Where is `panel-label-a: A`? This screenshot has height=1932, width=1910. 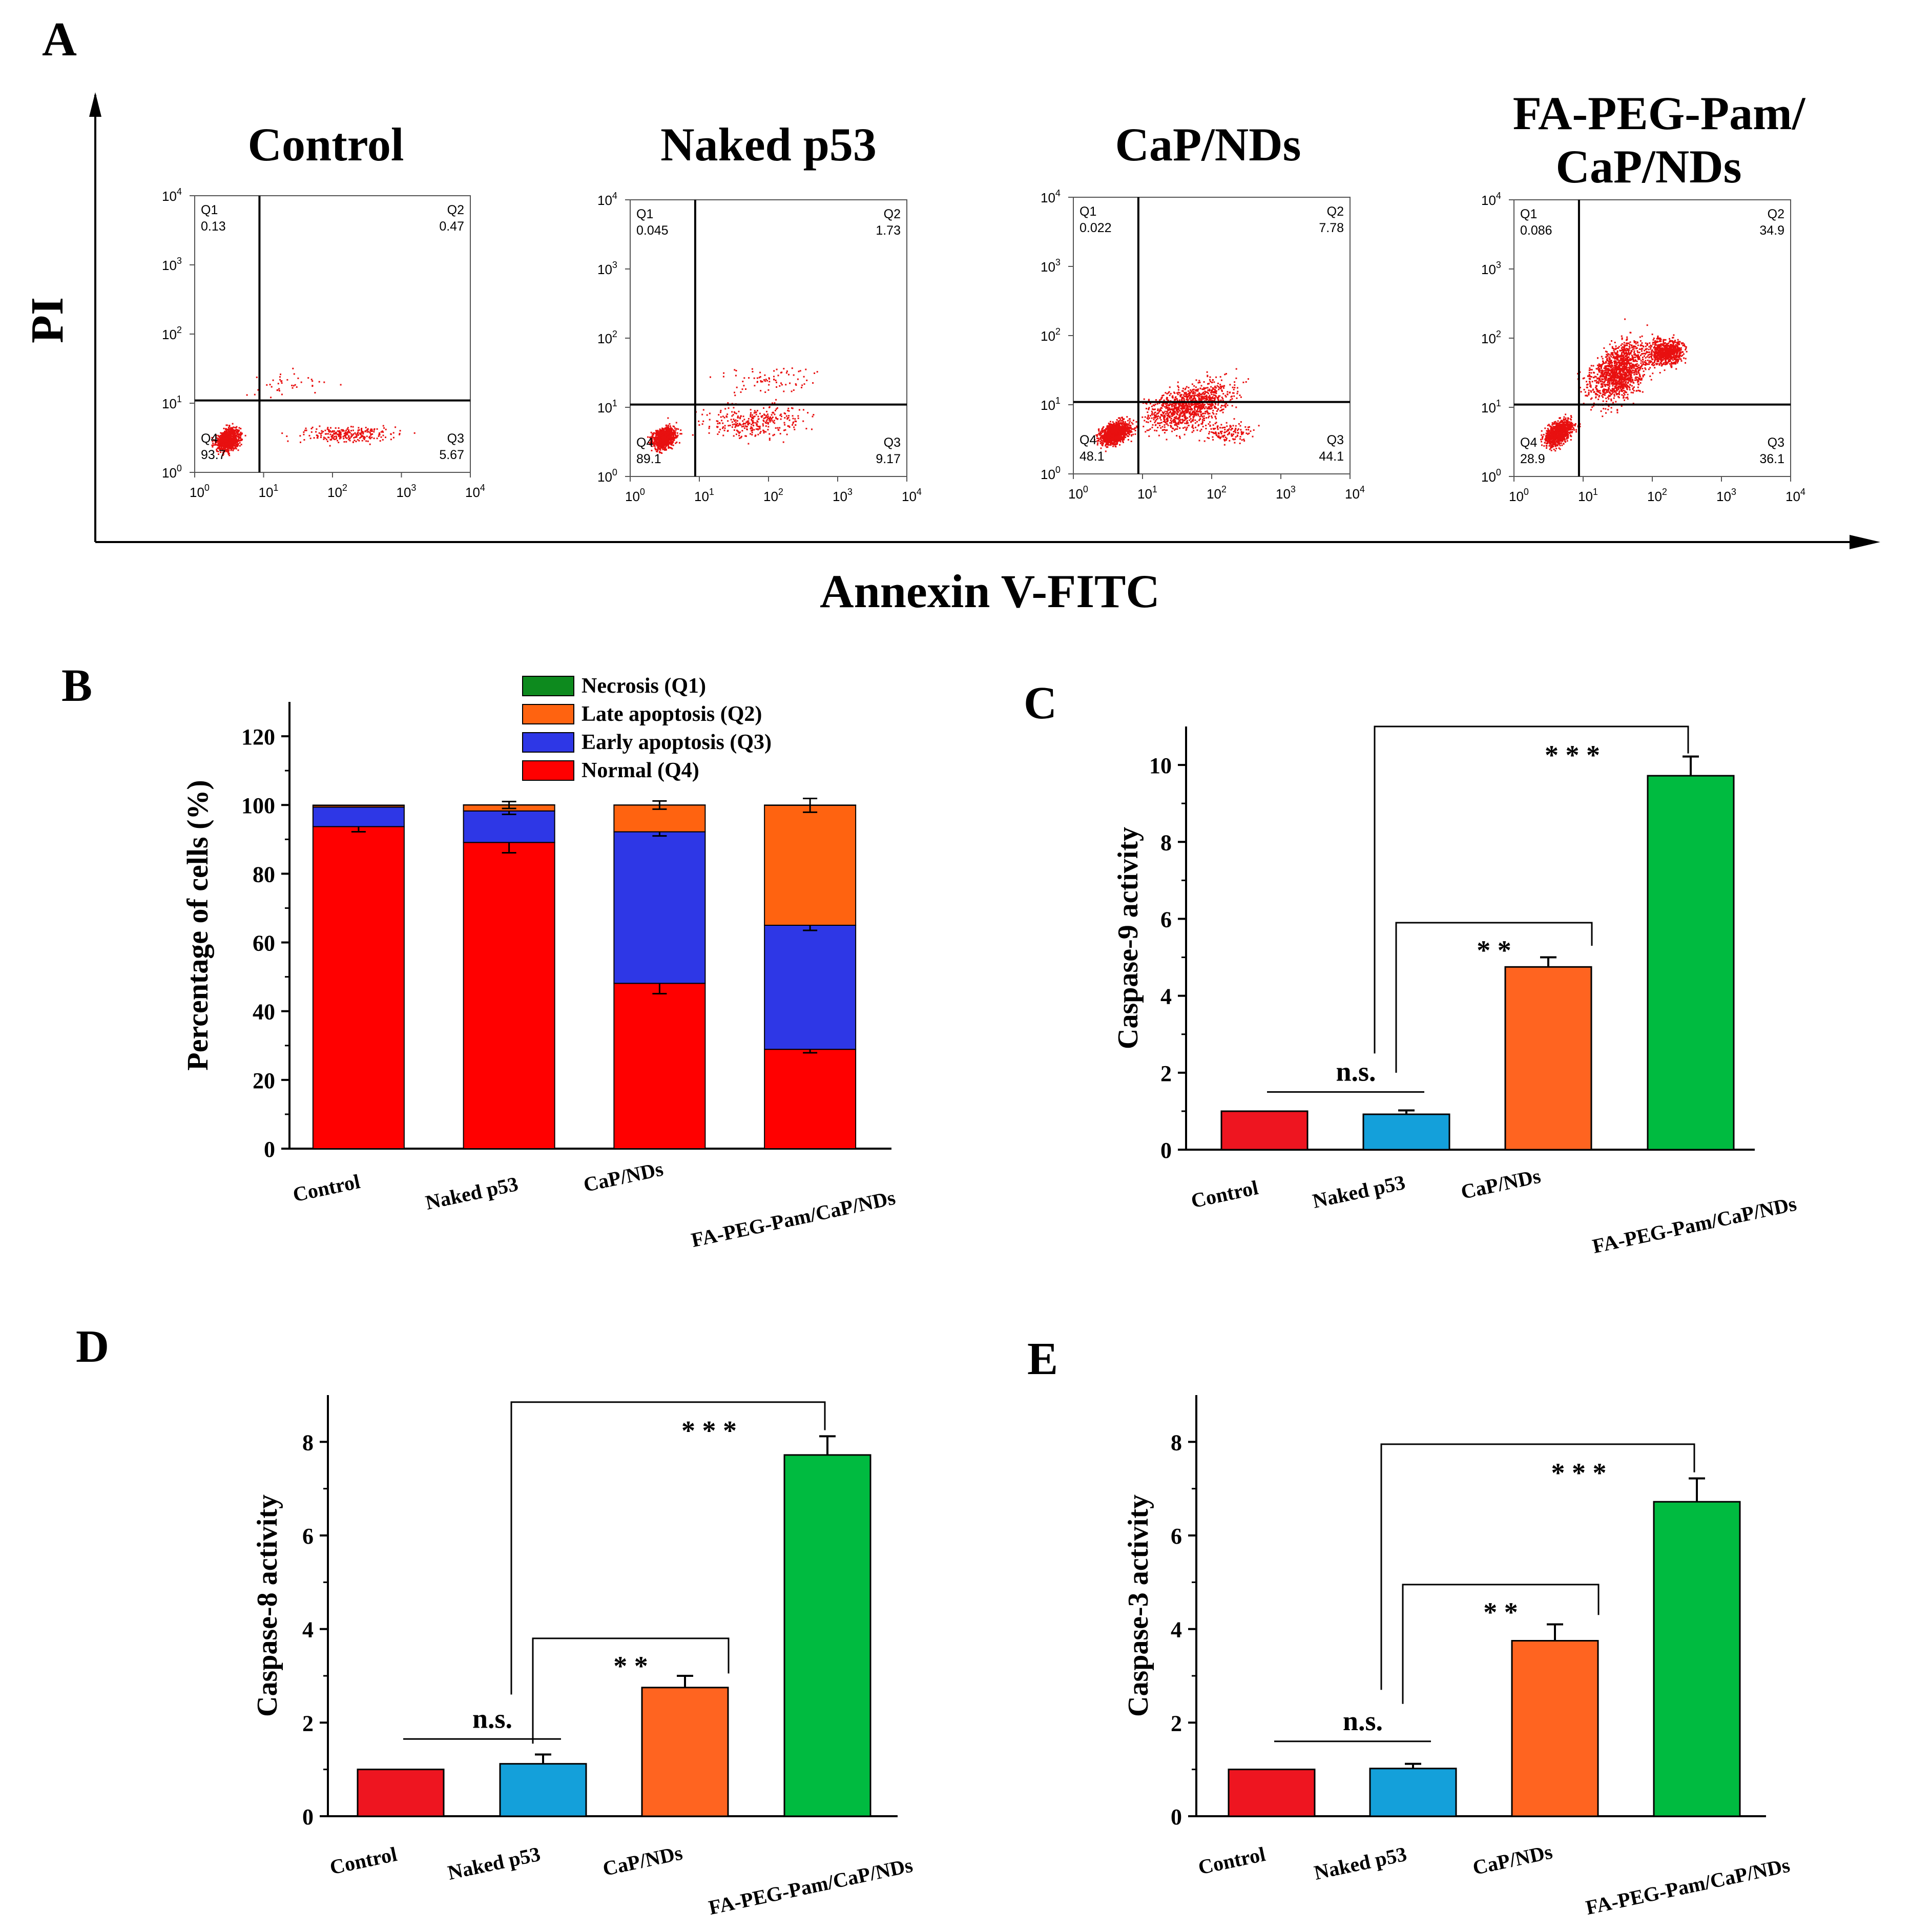
panel-label-a: A is located at coordinates (59, 39).